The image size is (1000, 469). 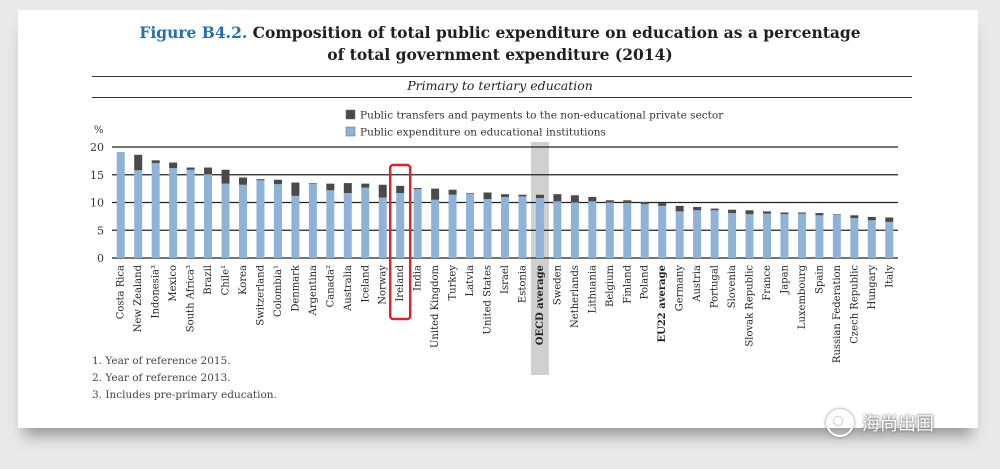 What do you see at coordinates (383, 285) in the screenshot?
I see `category-label: Norway` at bounding box center [383, 285].